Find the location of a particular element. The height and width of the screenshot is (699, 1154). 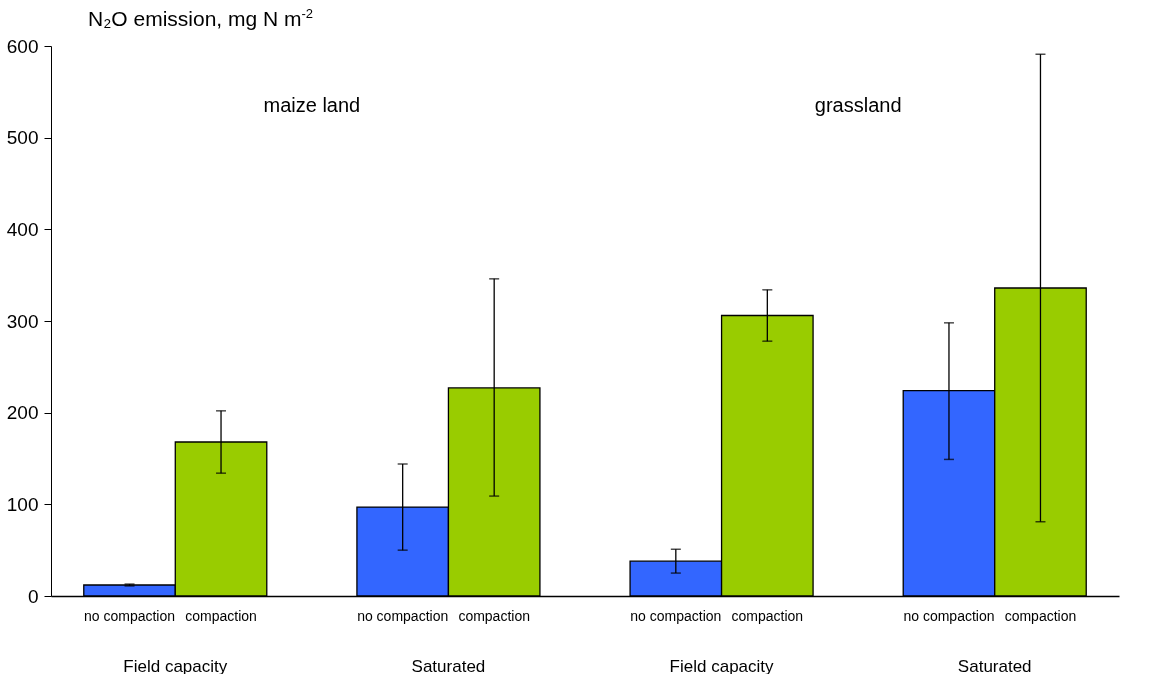

annotation: maize land is located at coordinates (312, 105).